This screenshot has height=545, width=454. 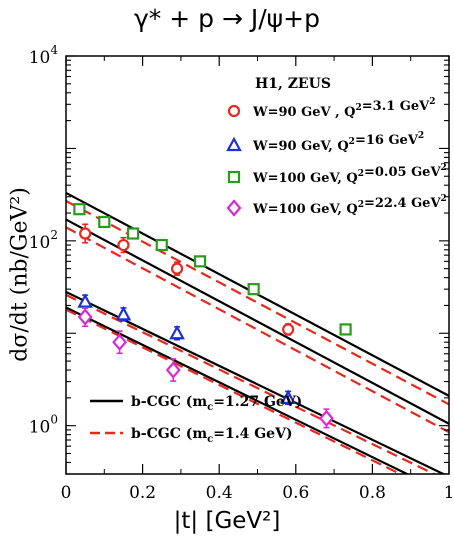 I want to click on legend-label: W=100 GeV, Q2=0.05 GeV2, so click(x=349, y=174).